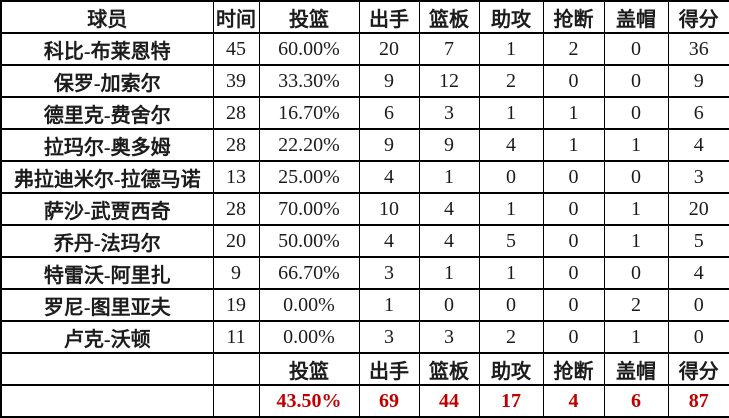  I want to click on header-cell-fg-pct: 投篮, so click(309, 17).